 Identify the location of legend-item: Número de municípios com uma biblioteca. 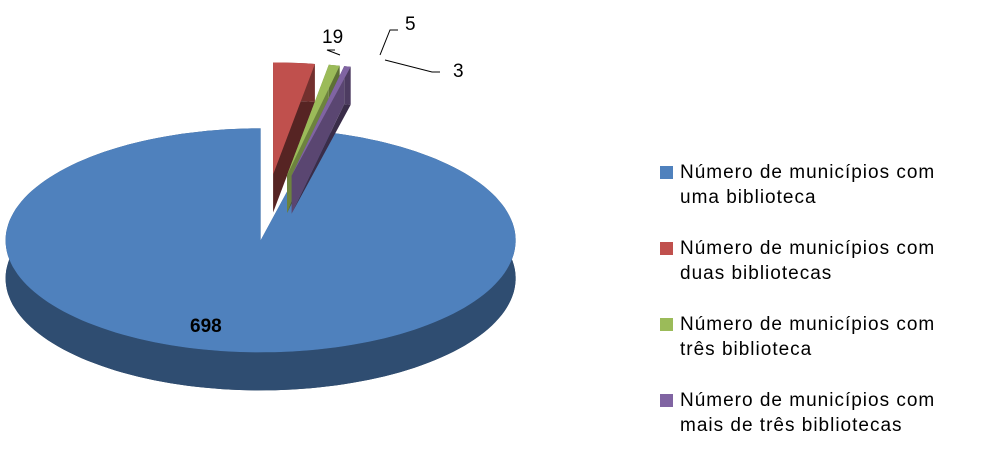
(825, 193).